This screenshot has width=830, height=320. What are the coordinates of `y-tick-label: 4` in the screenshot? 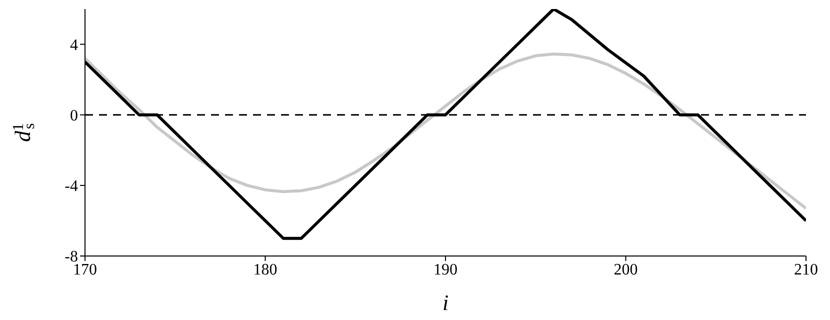 It's located at (74, 45).